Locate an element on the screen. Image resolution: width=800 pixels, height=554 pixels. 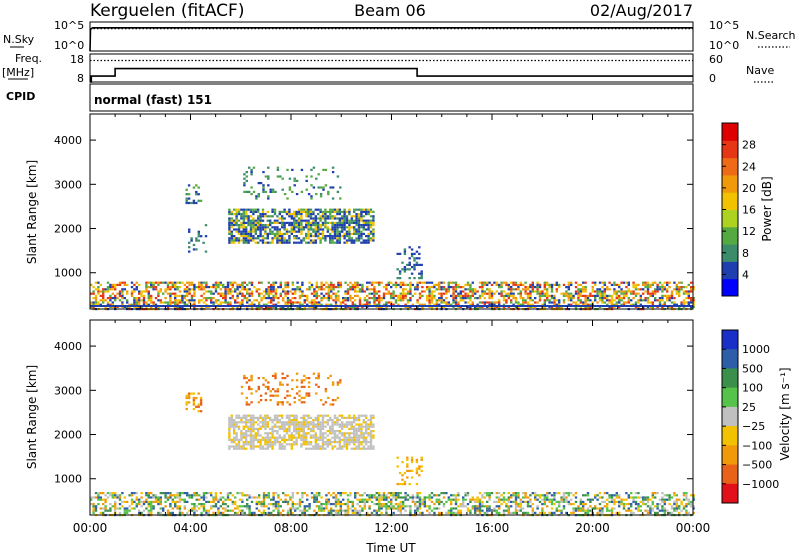
power-colorbar-tick-label: 24 is located at coordinates (749, 166).